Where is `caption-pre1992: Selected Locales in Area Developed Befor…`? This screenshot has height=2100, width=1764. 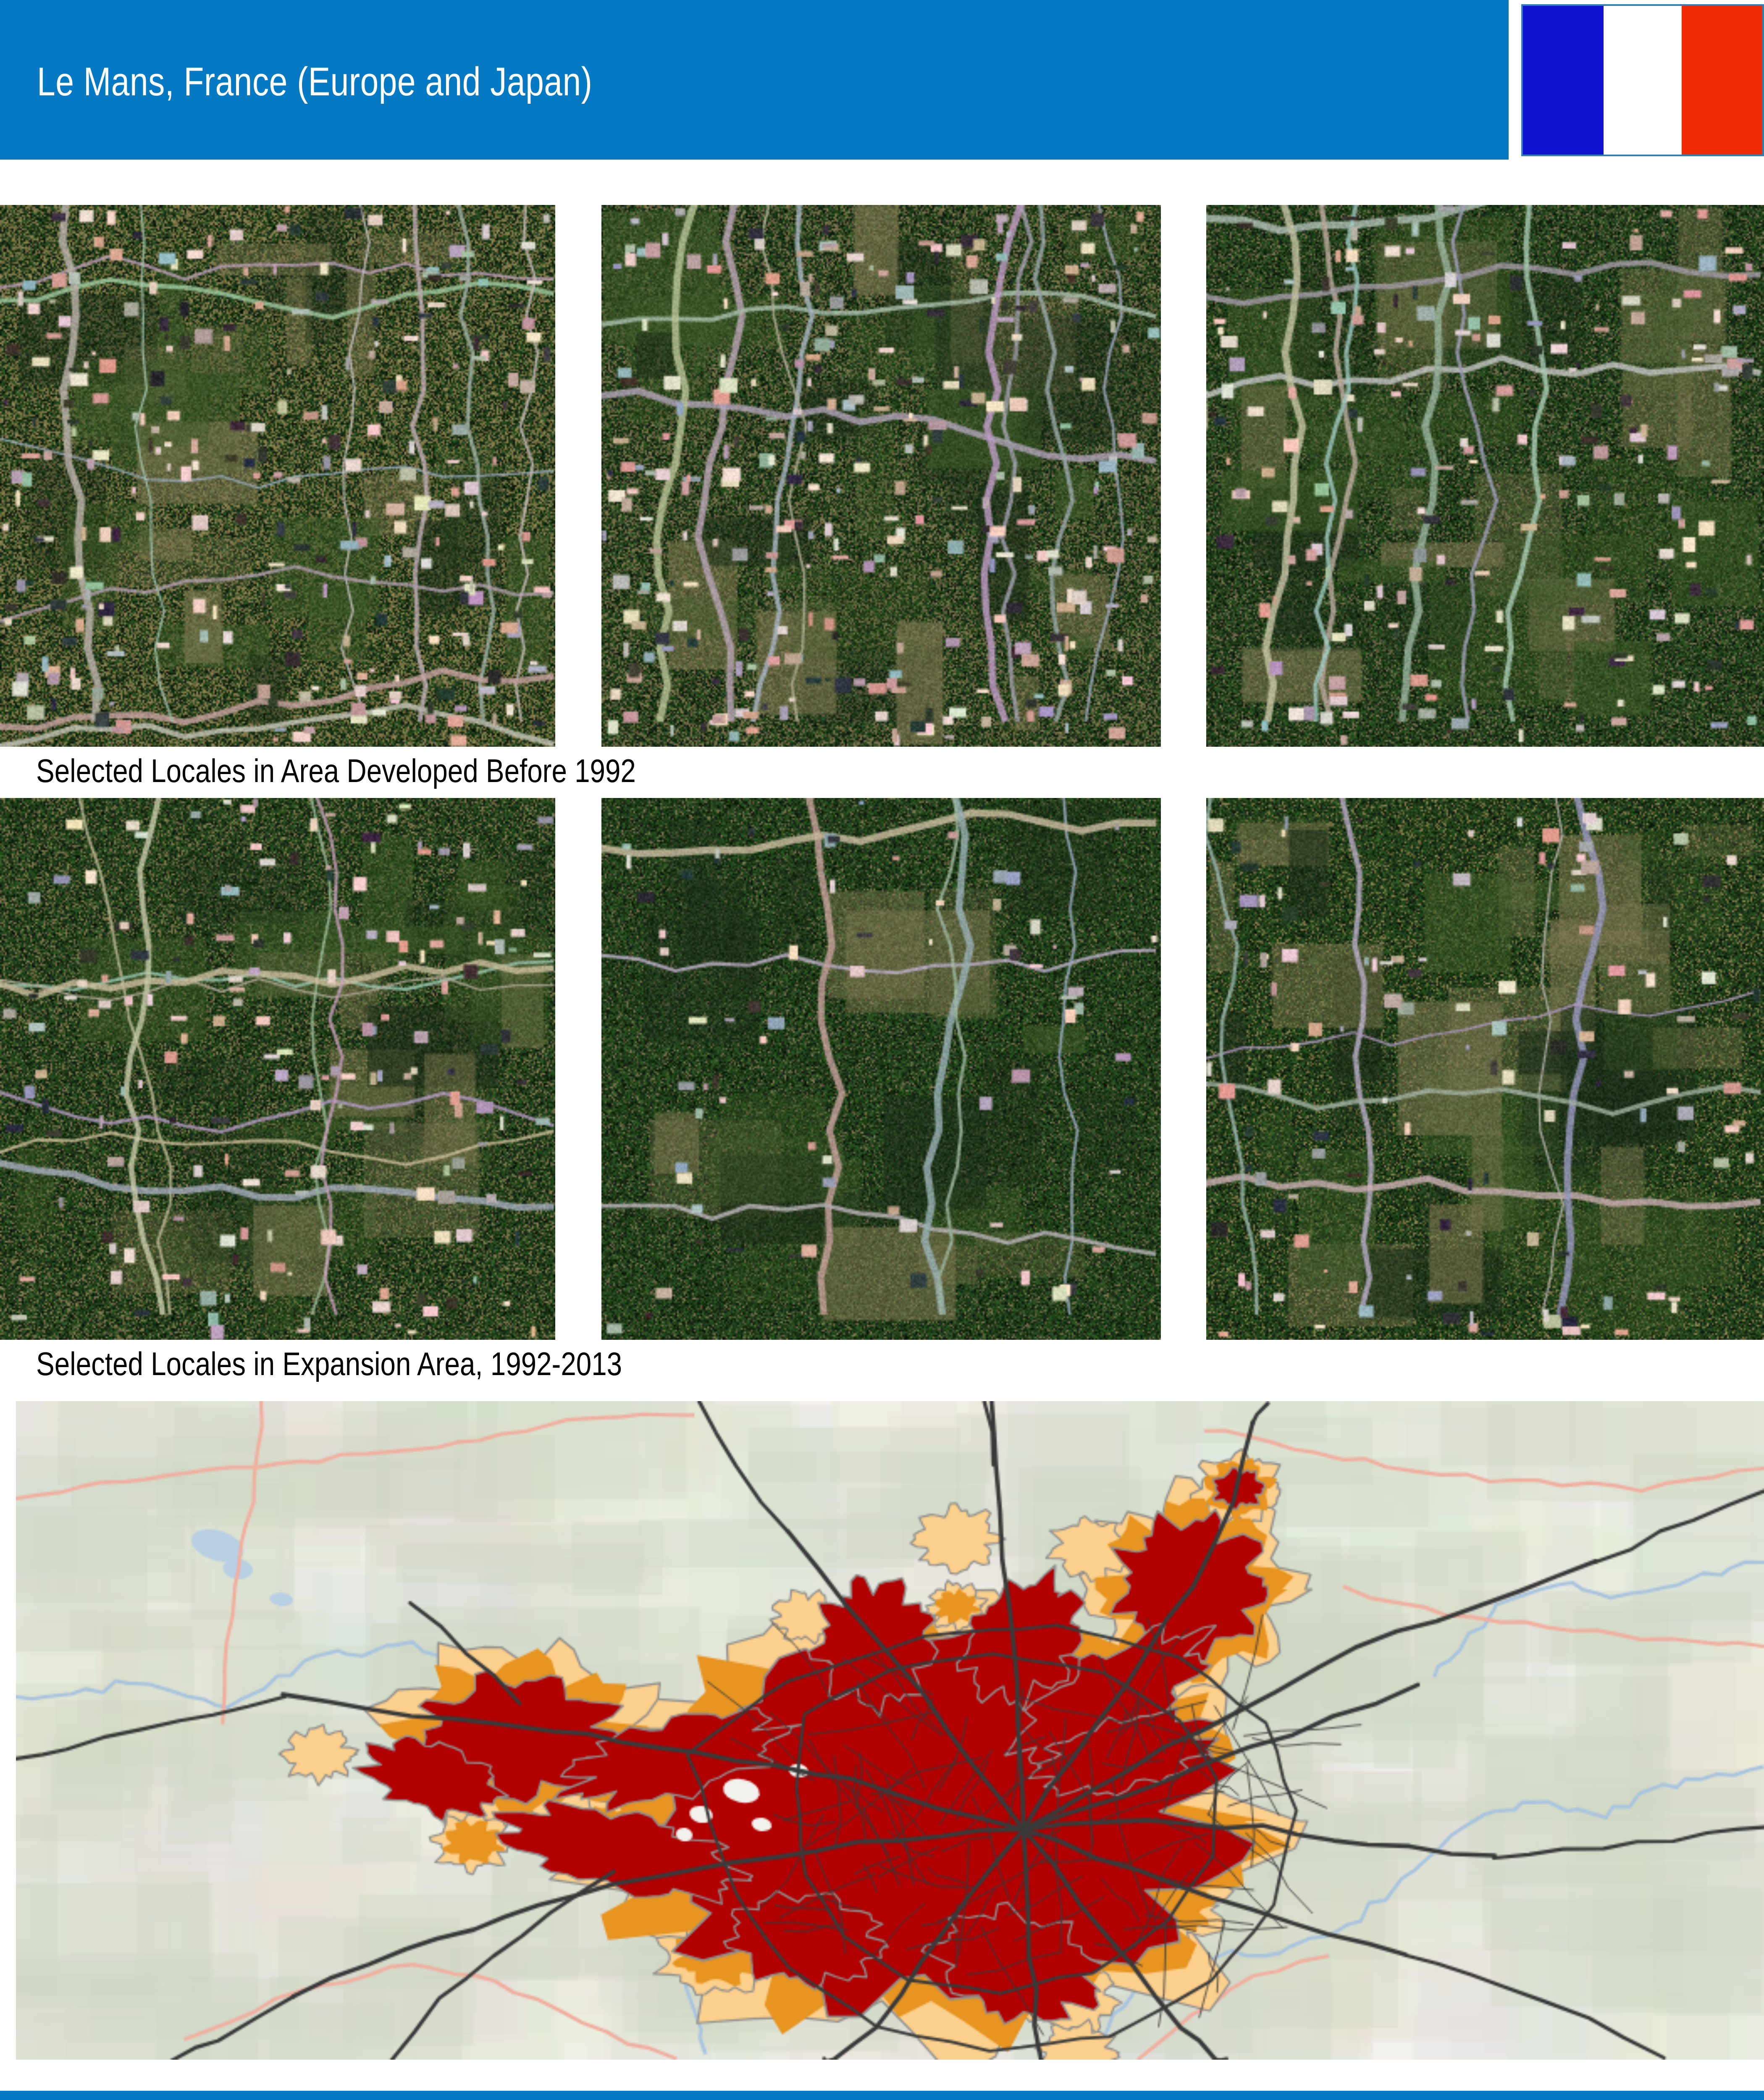 caption-pre1992: Selected Locales in Area Developed Befor… is located at coordinates (336, 770).